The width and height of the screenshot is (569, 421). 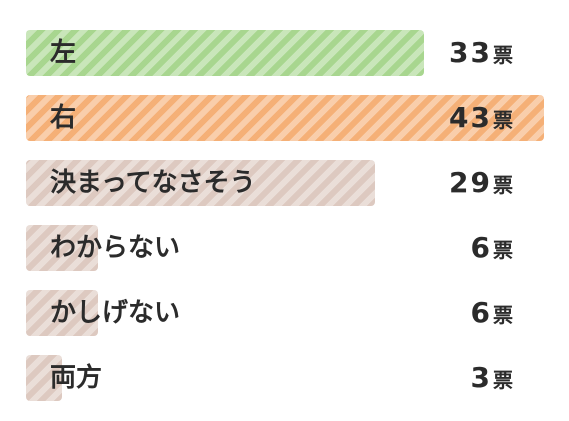 I want to click on bar-label: 両方, so click(x=76, y=378).